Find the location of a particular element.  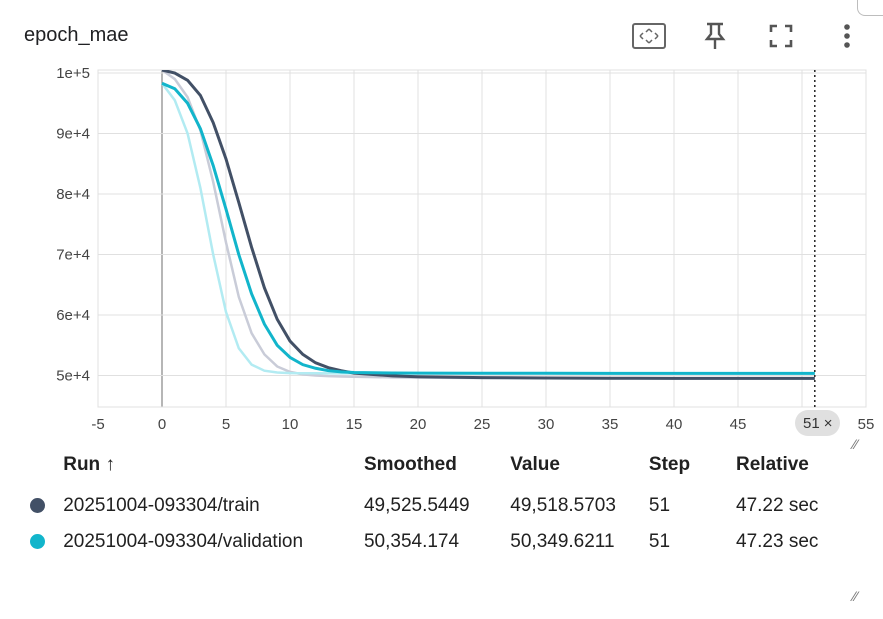

y-tick-label: 6e+4 is located at coordinates (73, 315).